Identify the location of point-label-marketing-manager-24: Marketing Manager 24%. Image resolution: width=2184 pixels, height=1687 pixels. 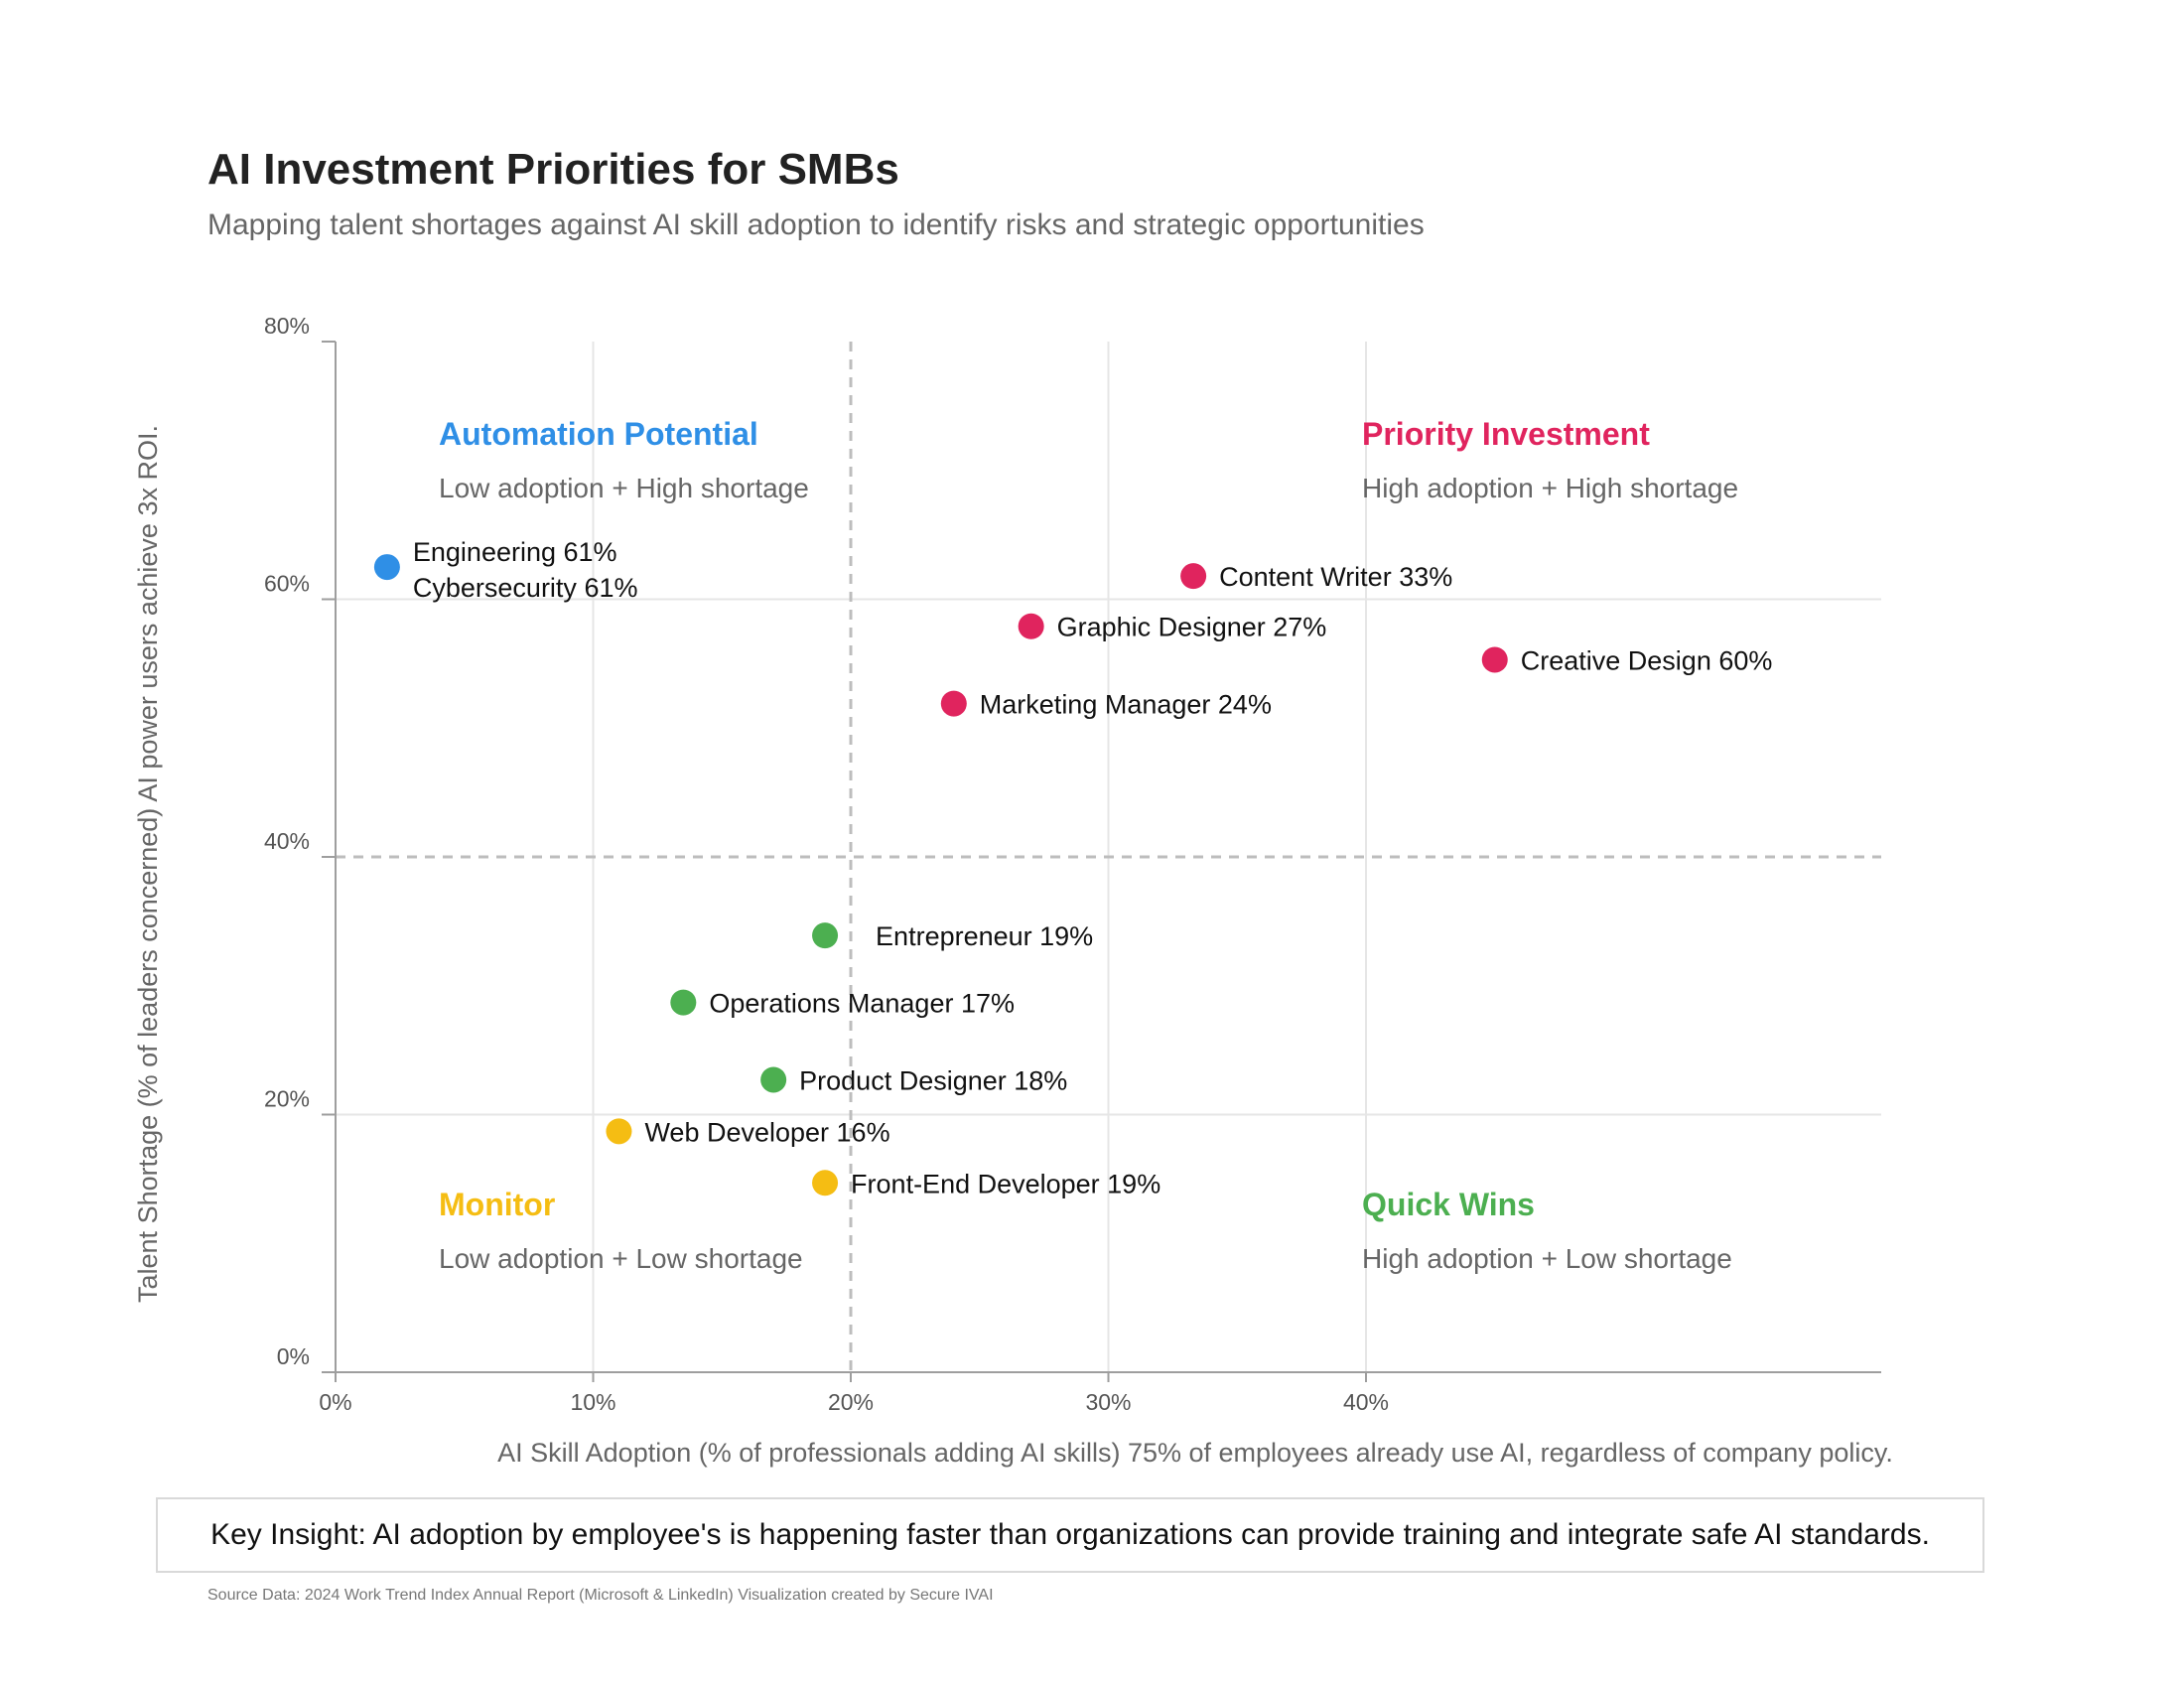
(1126, 705).